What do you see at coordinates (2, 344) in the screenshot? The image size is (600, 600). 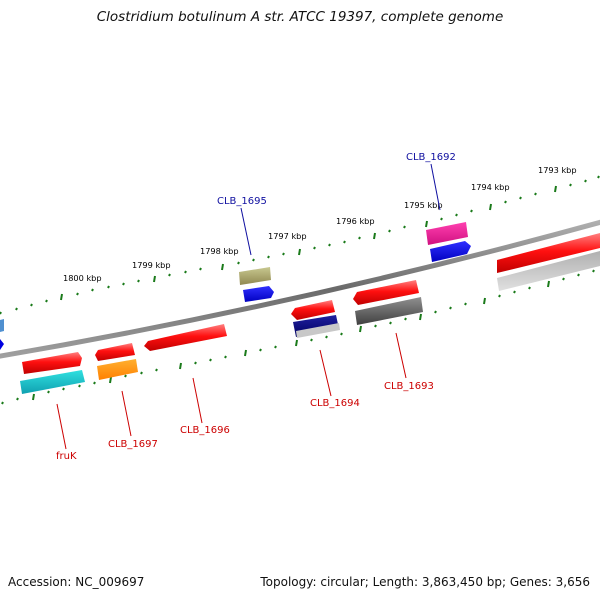 I see `gene-feature-edge-blue` at bounding box center [2, 344].